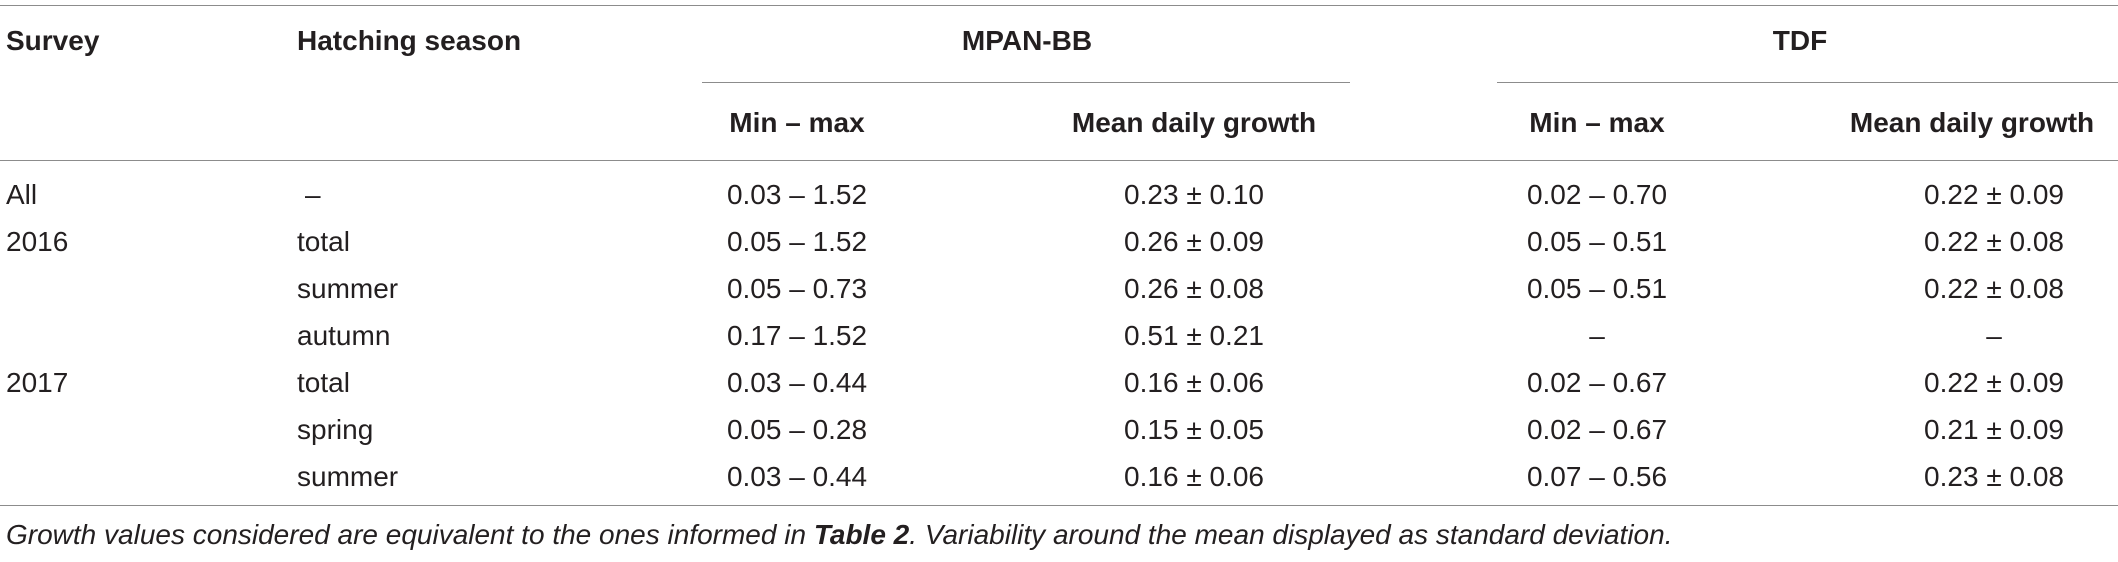  I want to click on header-group-tdf: TDF, so click(1800, 40).